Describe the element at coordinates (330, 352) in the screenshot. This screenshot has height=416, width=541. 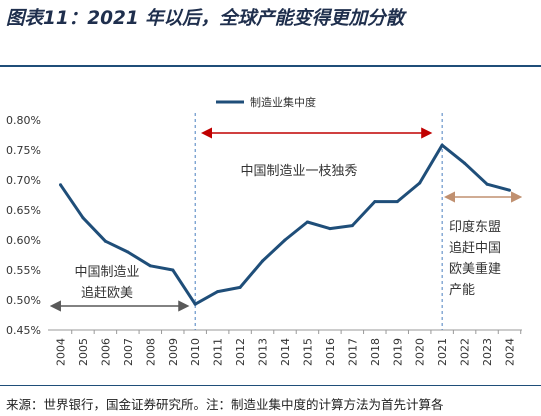
I see `x-tick-label: 2016` at that location.